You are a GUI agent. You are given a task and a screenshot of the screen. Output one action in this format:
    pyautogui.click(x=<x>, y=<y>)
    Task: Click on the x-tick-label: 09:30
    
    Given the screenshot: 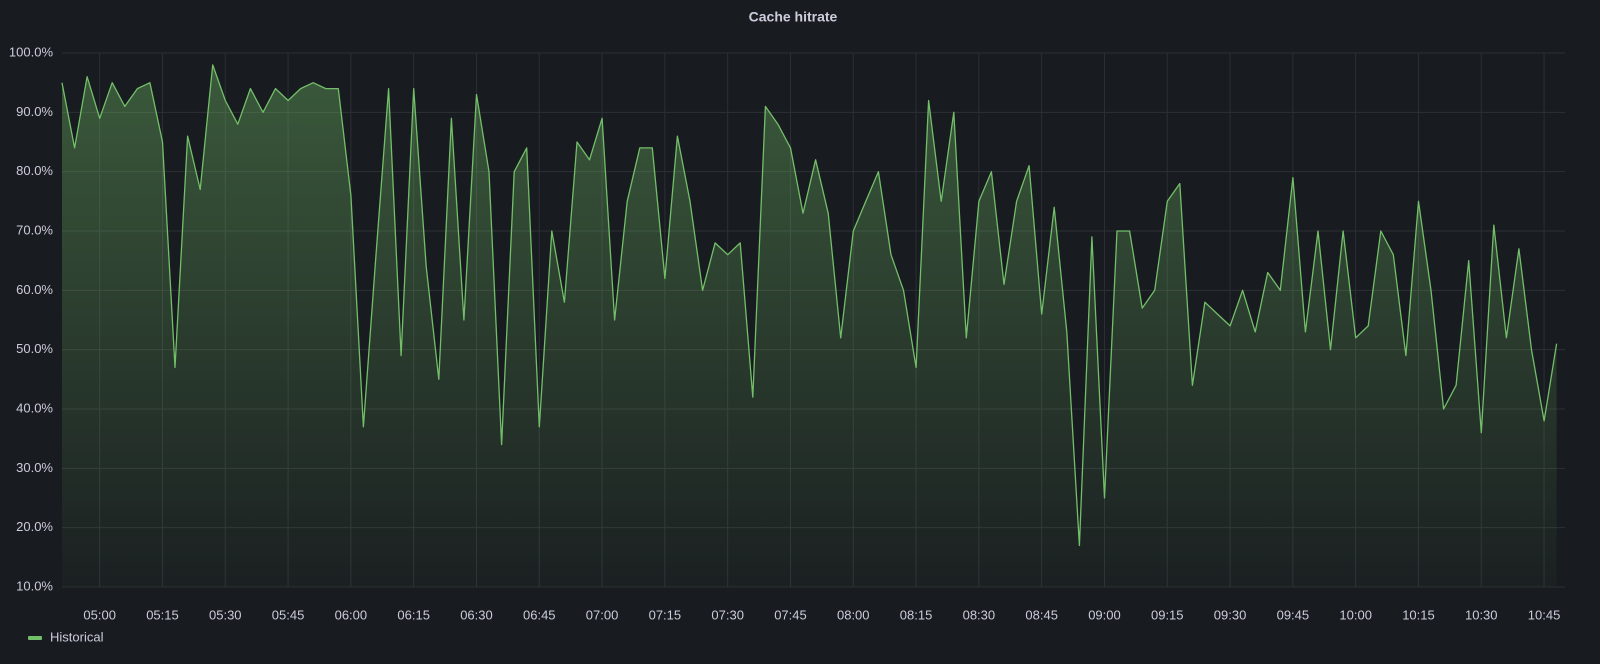 What is the action you would take?
    pyautogui.click(x=1230, y=614)
    